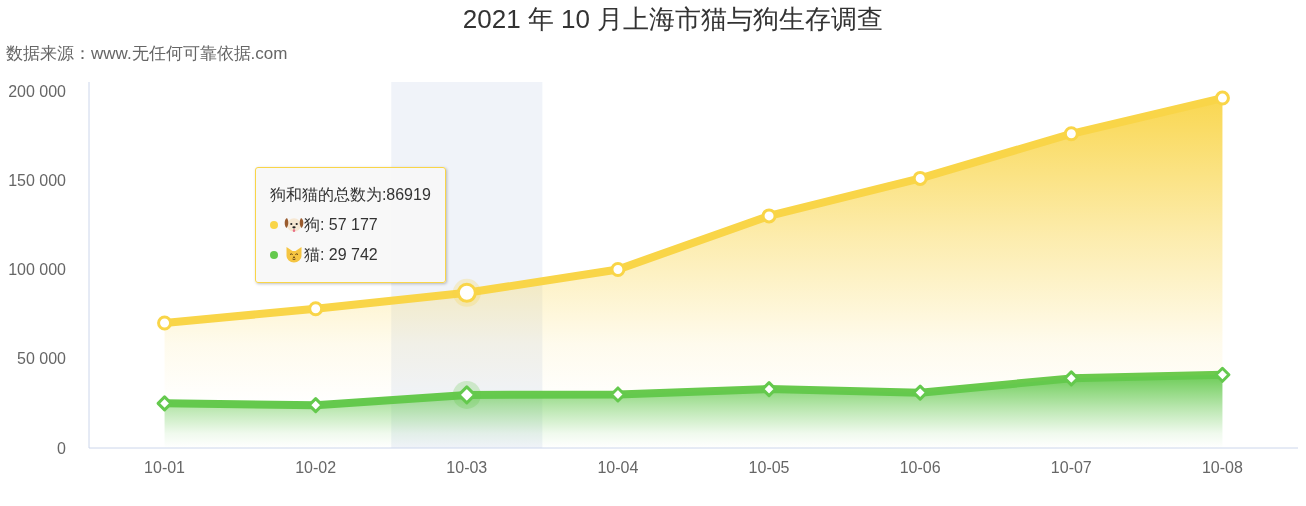 The height and width of the screenshot is (506, 1306). What do you see at coordinates (37, 91) in the screenshot?
I see `y-tick-label: 200 000` at bounding box center [37, 91].